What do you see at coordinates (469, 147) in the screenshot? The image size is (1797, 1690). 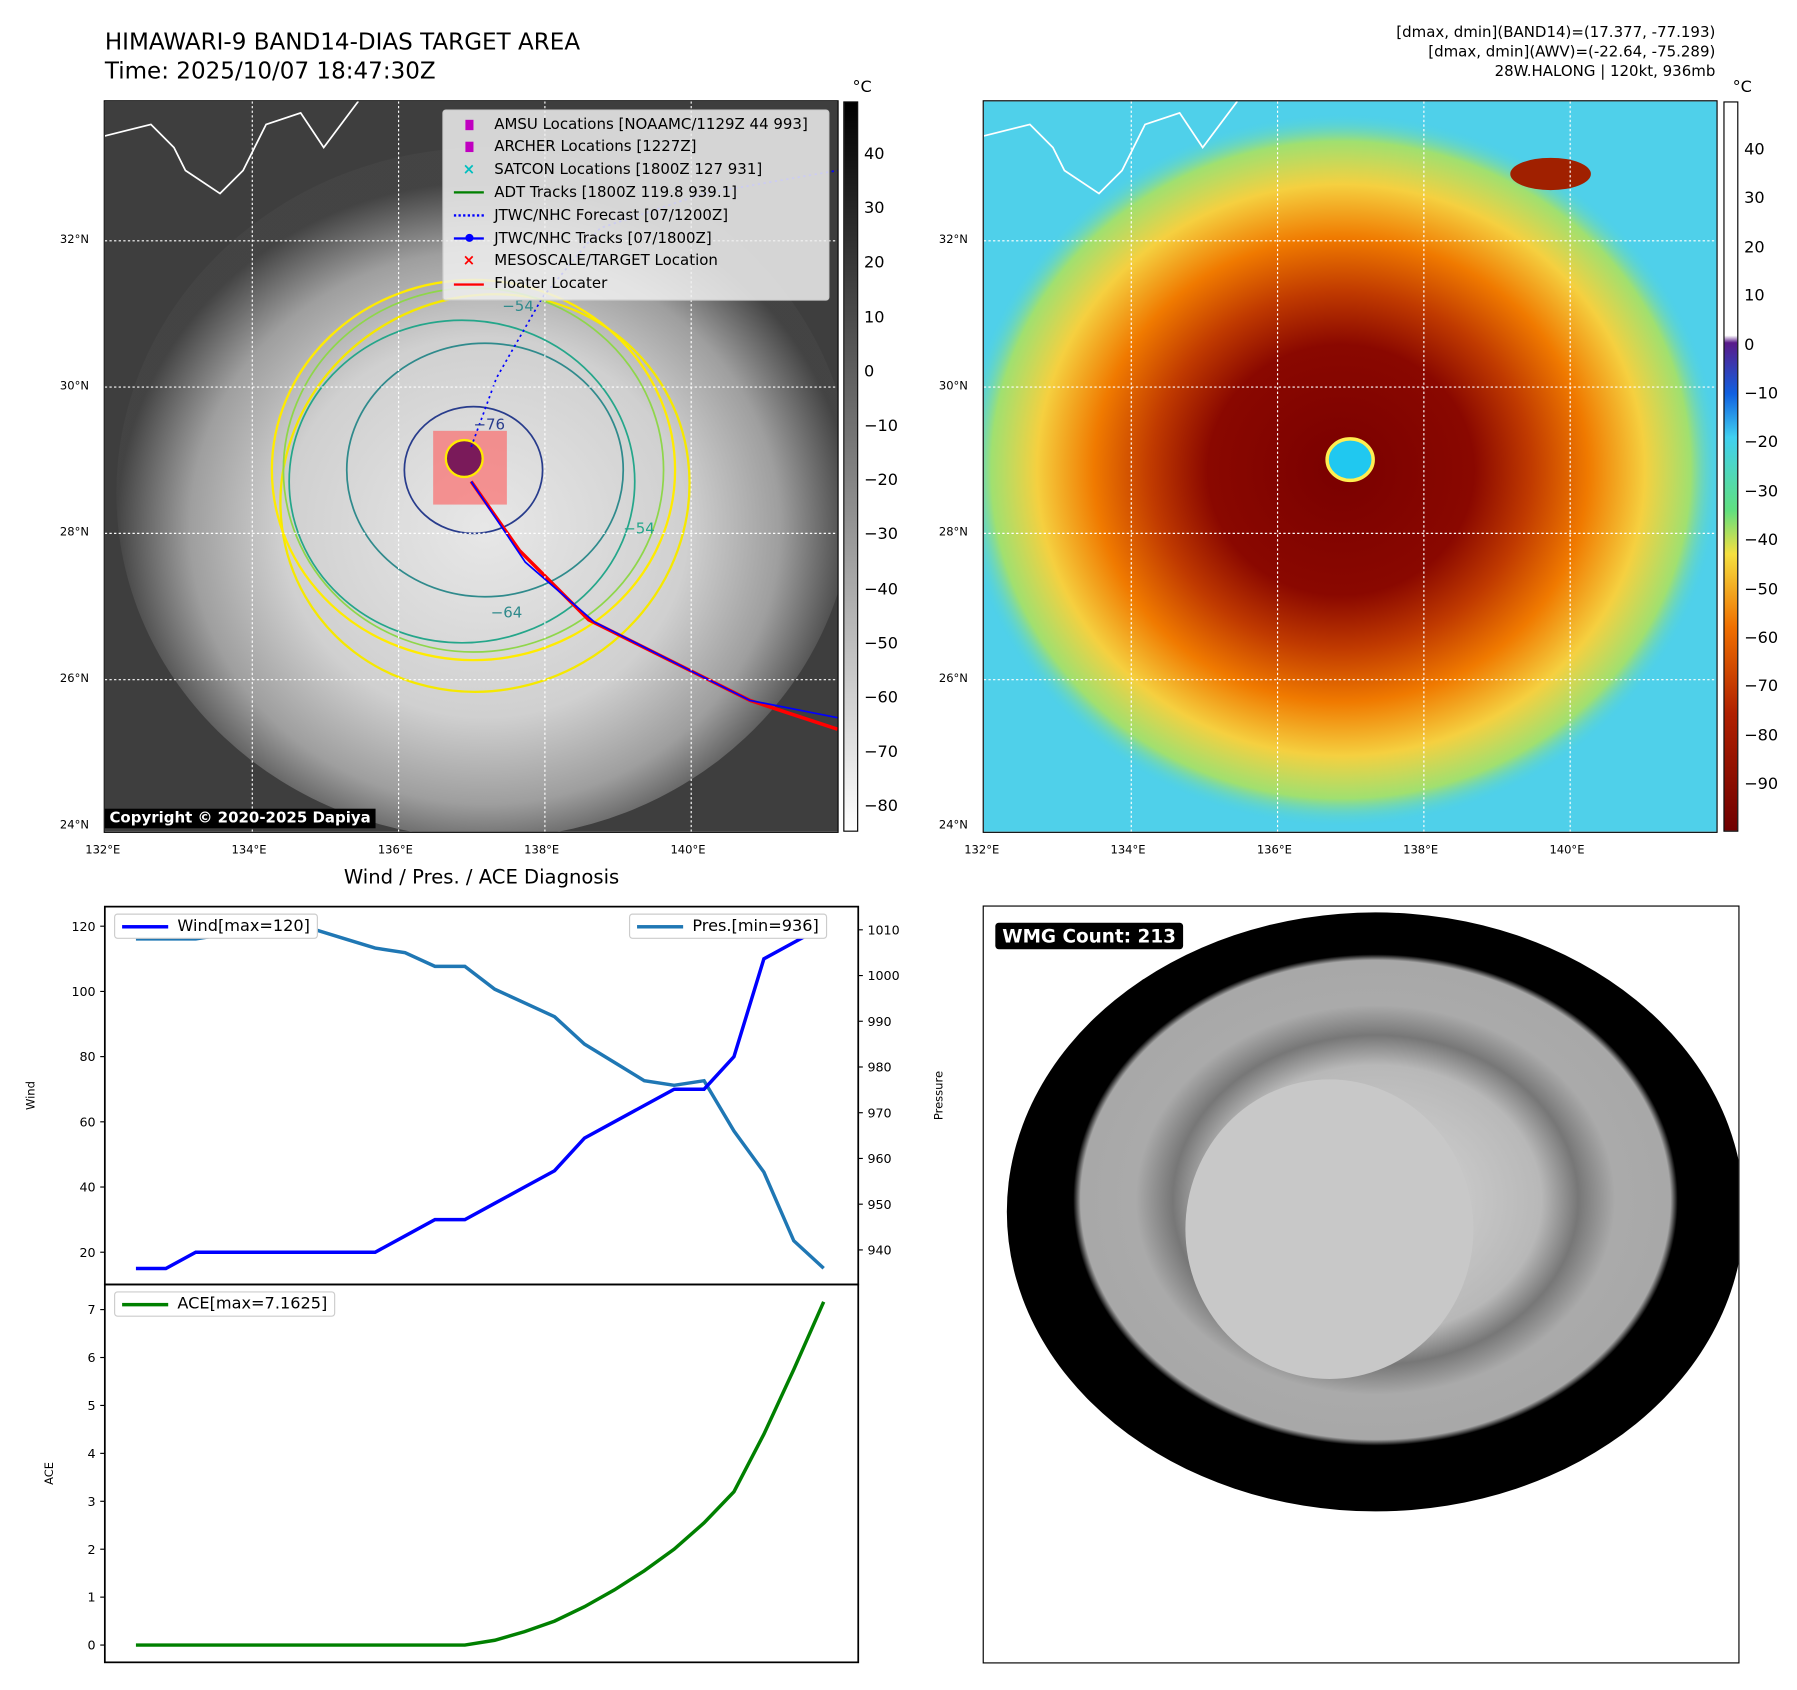 I see `square-marker-icon` at bounding box center [469, 147].